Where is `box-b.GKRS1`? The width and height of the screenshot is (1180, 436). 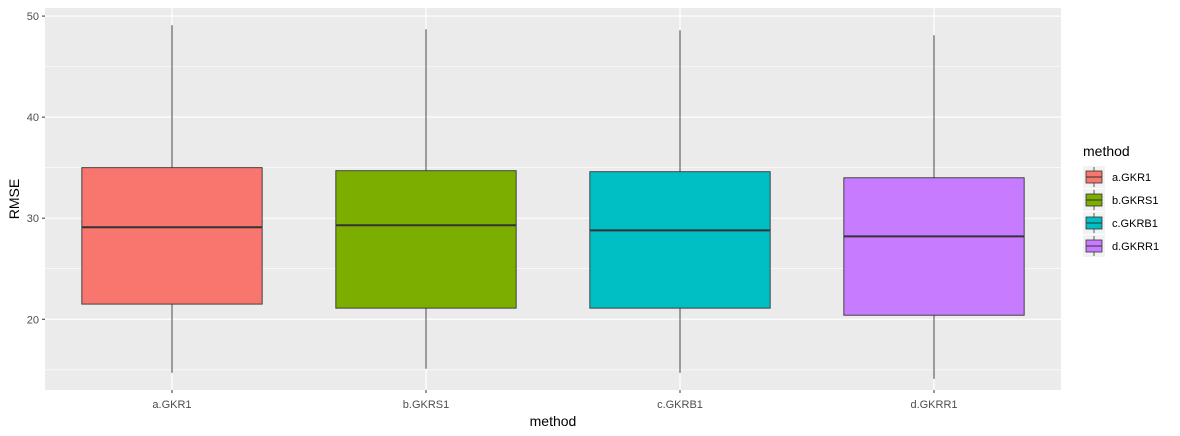
box-b.GKRS1 is located at coordinates (426, 199).